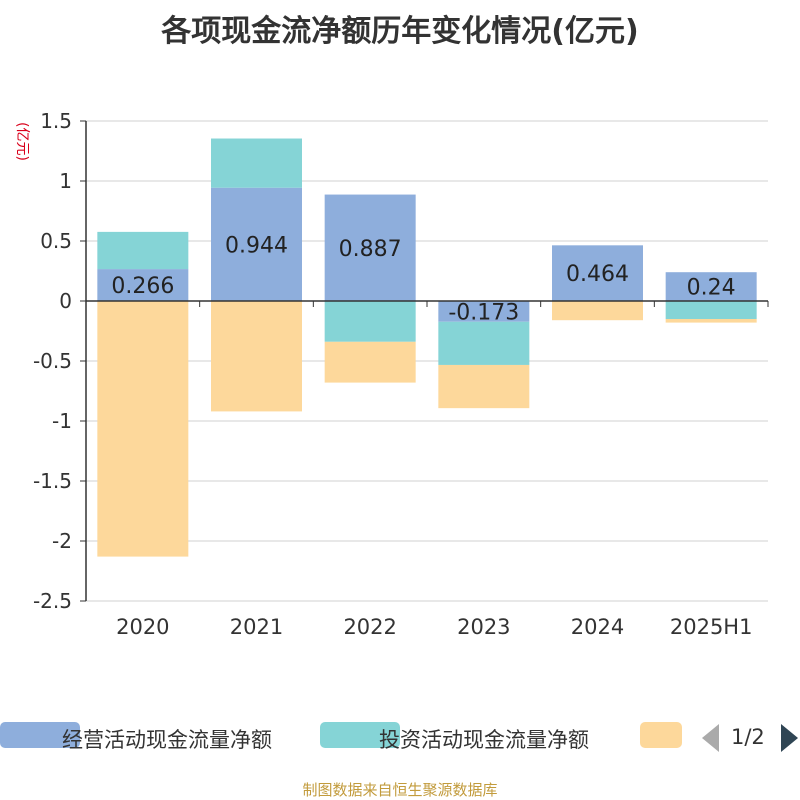  I want to click on bar-investing-2020, so click(143, 250).